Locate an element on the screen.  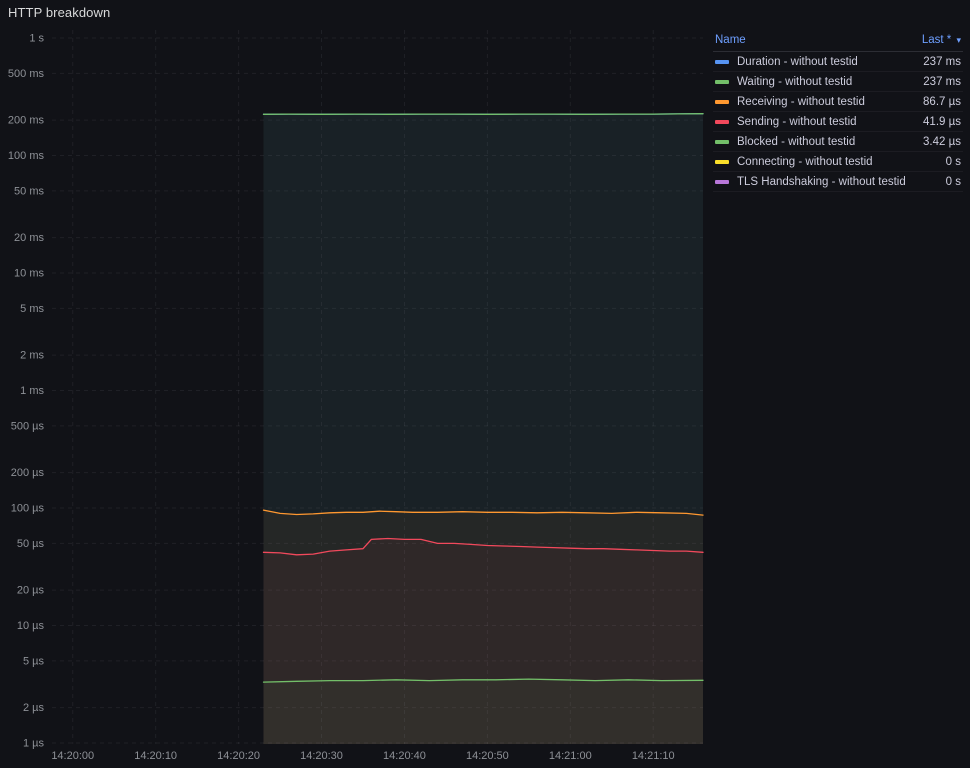
x-axis-tick-label: 14:20:50 is located at coordinates (487, 756).